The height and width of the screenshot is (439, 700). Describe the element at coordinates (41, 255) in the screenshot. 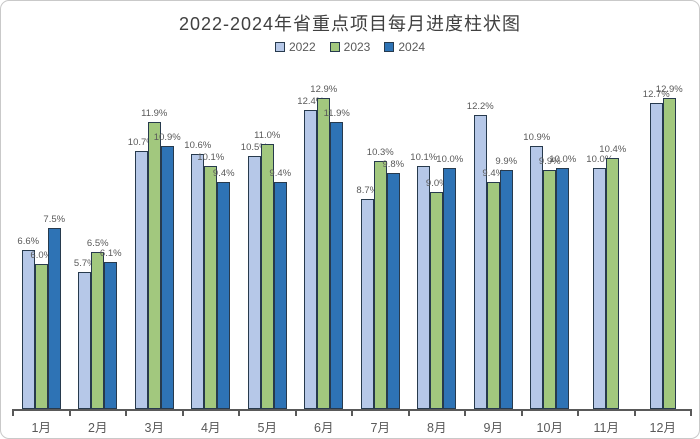

I see `bar-value-label: 6.0%` at that location.